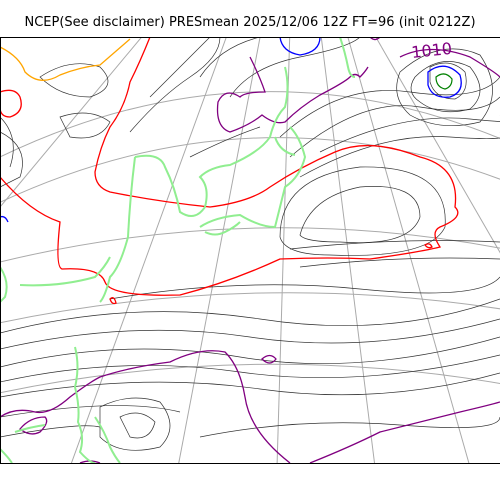 This screenshot has height=500, width=500. I want to click on green-core, so click(444, 81).